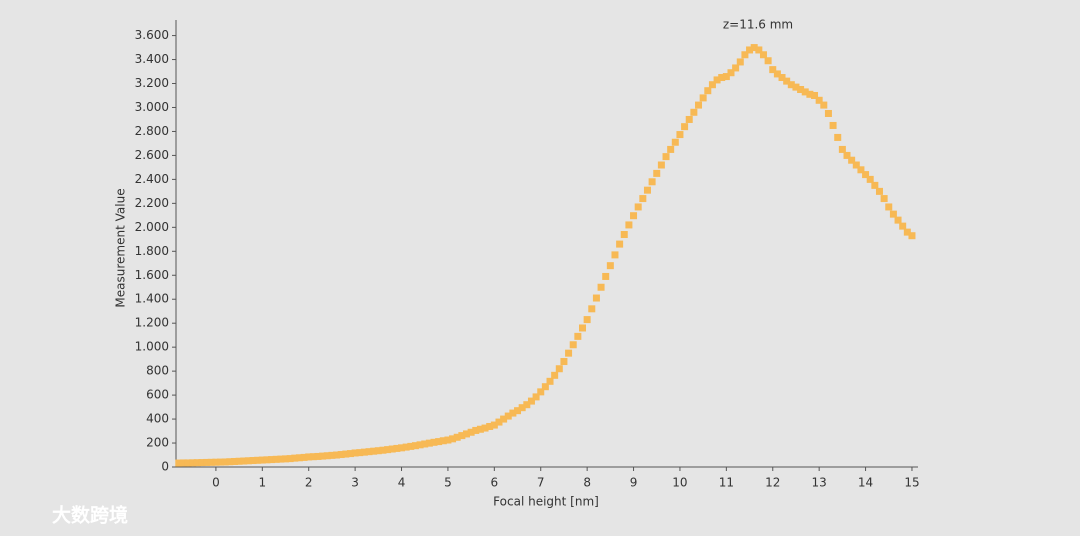 The height and width of the screenshot is (536, 1080). Describe the element at coordinates (309, 483) in the screenshot. I see `x-tick-label: 2` at that location.